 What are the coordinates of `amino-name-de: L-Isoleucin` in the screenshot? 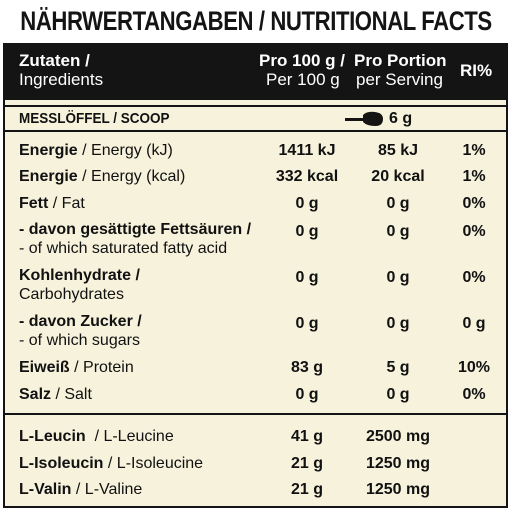 It's located at (61, 463).